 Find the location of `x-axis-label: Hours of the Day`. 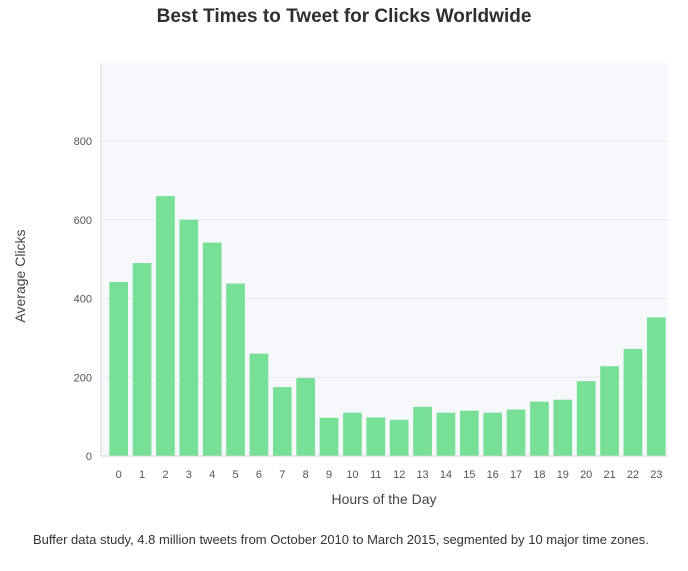

x-axis-label: Hours of the Day is located at coordinates (384, 499).